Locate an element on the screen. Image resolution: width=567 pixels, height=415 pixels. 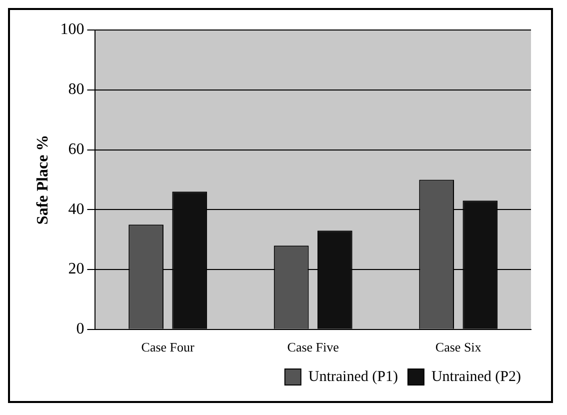
x-tick-label: Case Six is located at coordinates (458, 347).